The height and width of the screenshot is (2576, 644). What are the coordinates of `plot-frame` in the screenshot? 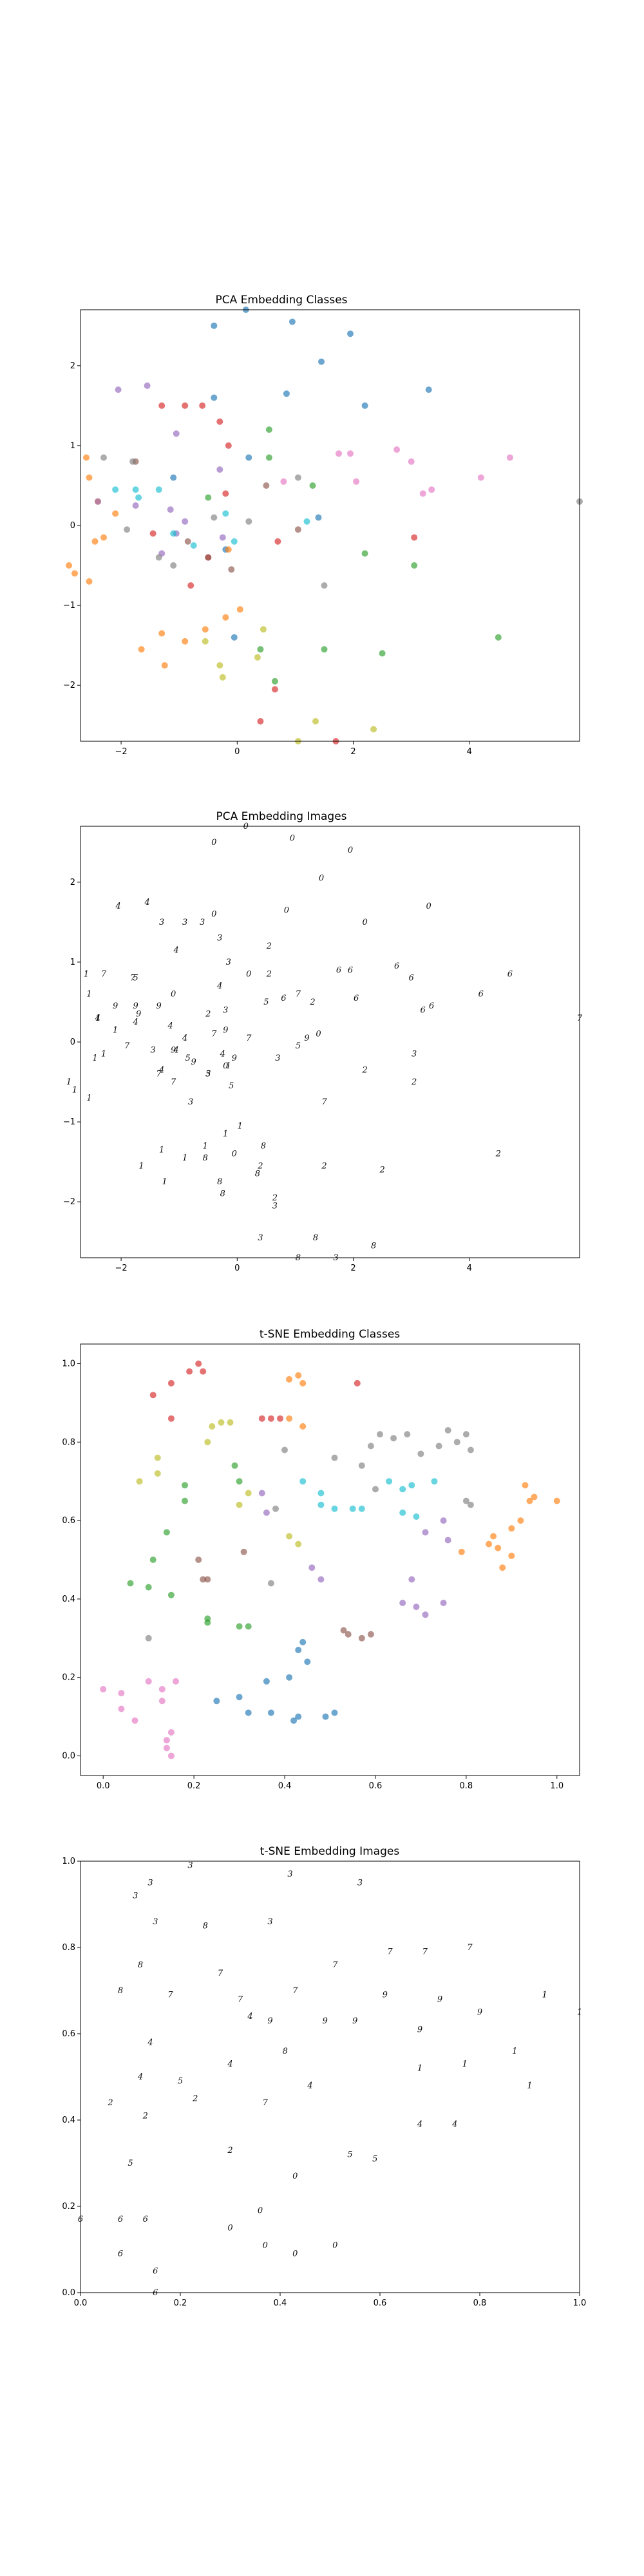 It's located at (330, 2077).